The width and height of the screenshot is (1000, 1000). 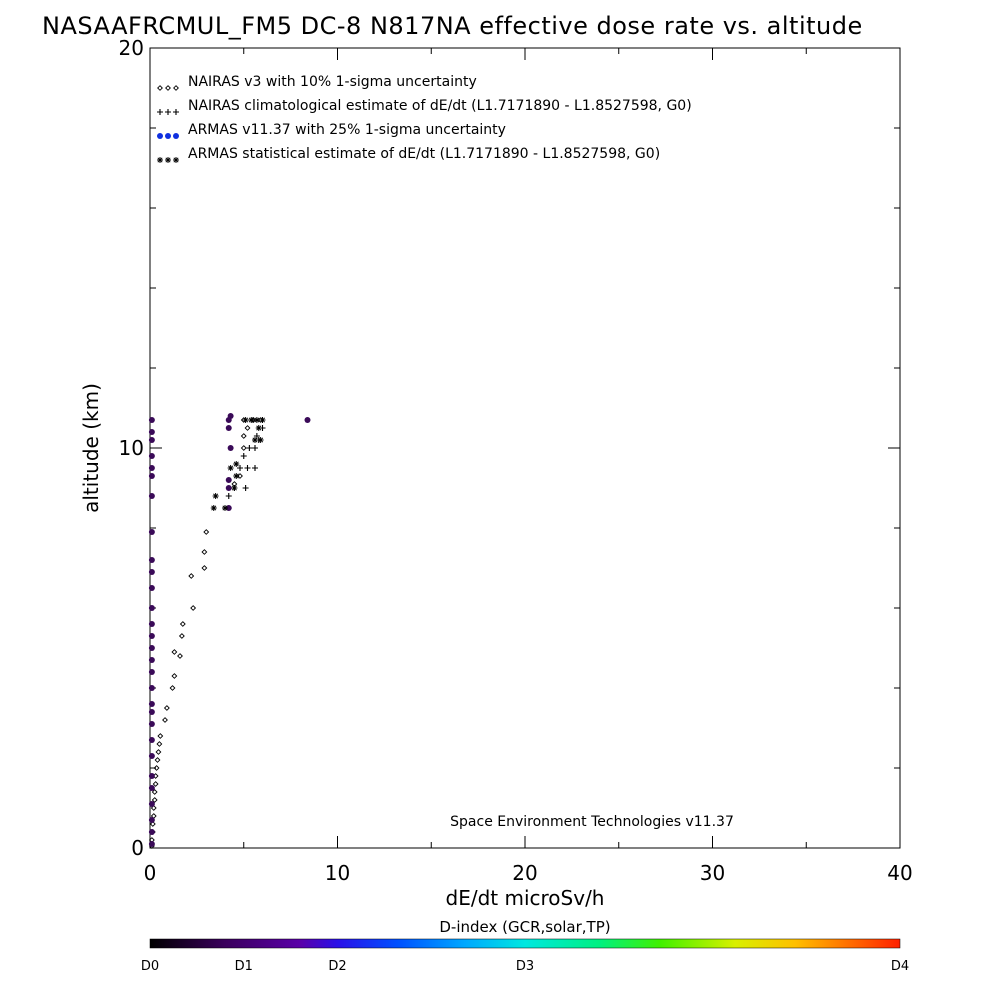 What do you see at coordinates (525, 898) in the screenshot?
I see `x-axis-label: dE/dt microSv/h` at bounding box center [525, 898].